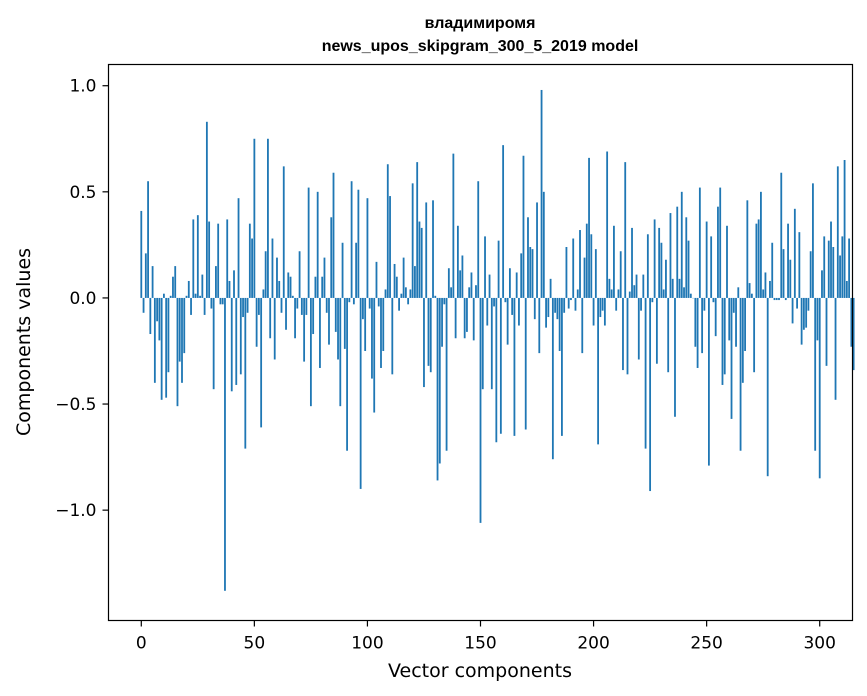 Image resolution: width=867 pixels, height=696 pixels. What do you see at coordinates (593, 644) in the screenshot?
I see `x-tick-label: 200` at bounding box center [593, 644].